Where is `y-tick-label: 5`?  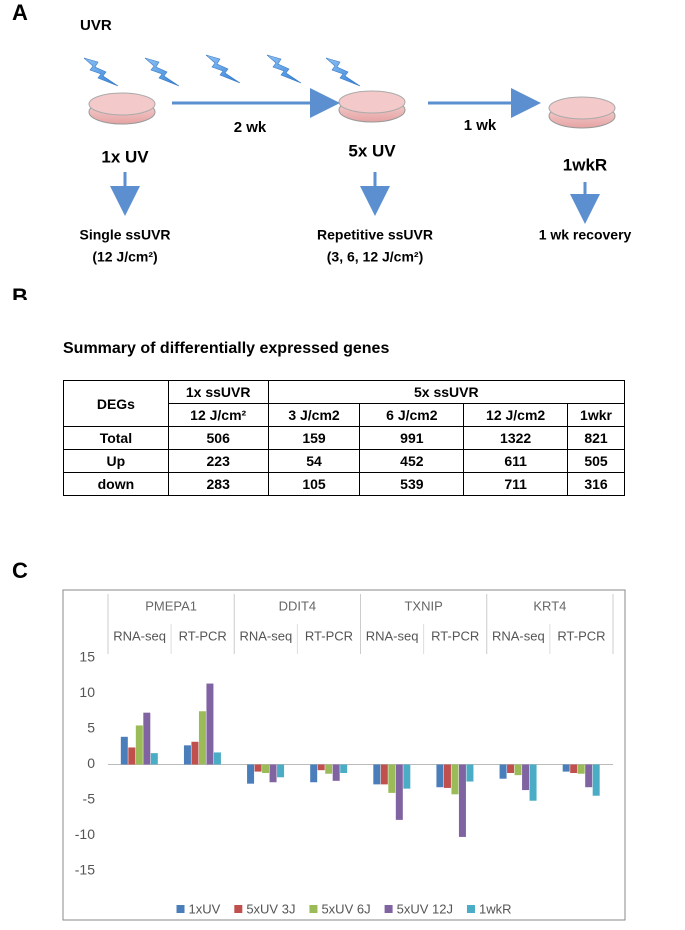
y-tick-label: 5 is located at coordinates (91, 728).